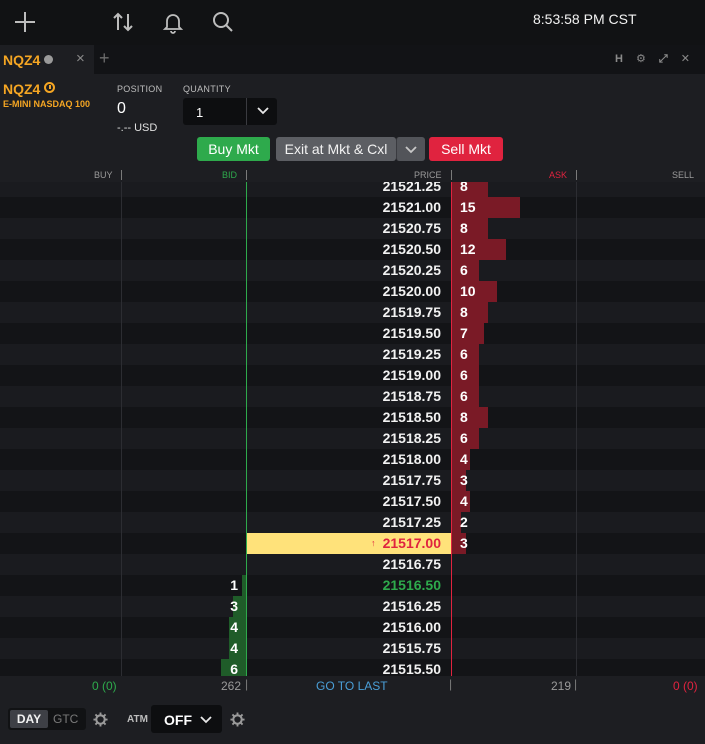  I want to click on bid-size: 1, so click(234, 585).